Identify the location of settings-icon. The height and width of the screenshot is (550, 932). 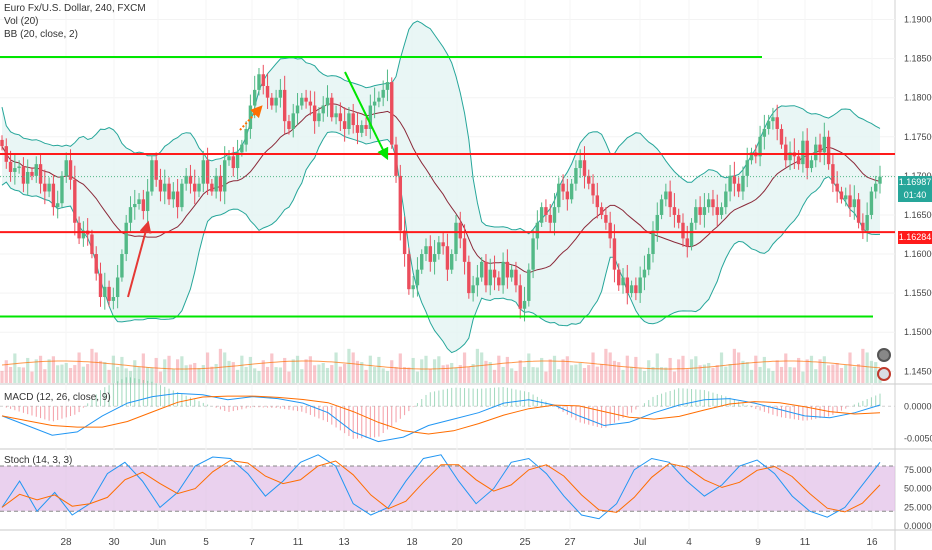
(884, 355).